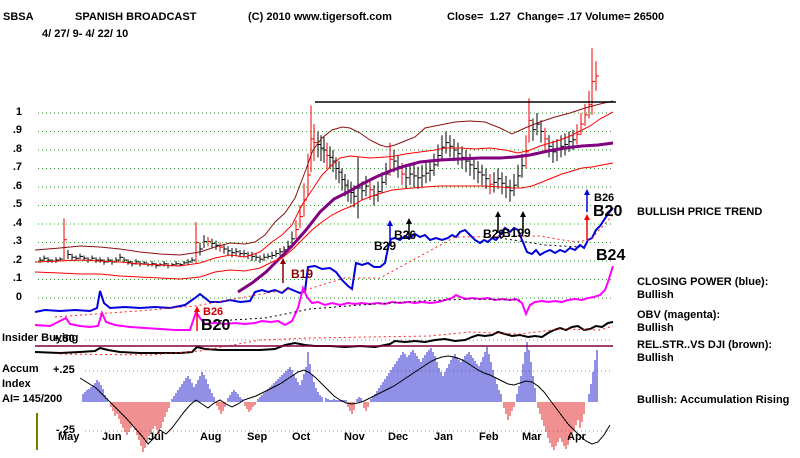 The width and height of the screenshot is (800, 458). What do you see at coordinates (345, 400) in the screenshot?
I see `ai-signal-line` at bounding box center [345, 400].